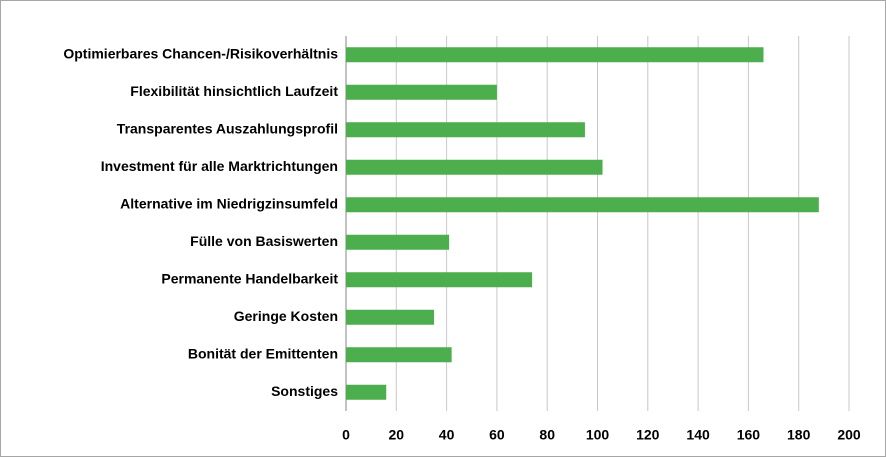 The width and height of the screenshot is (886, 457). What do you see at coordinates (397, 435) in the screenshot?
I see `x-tick-label: 20` at bounding box center [397, 435].